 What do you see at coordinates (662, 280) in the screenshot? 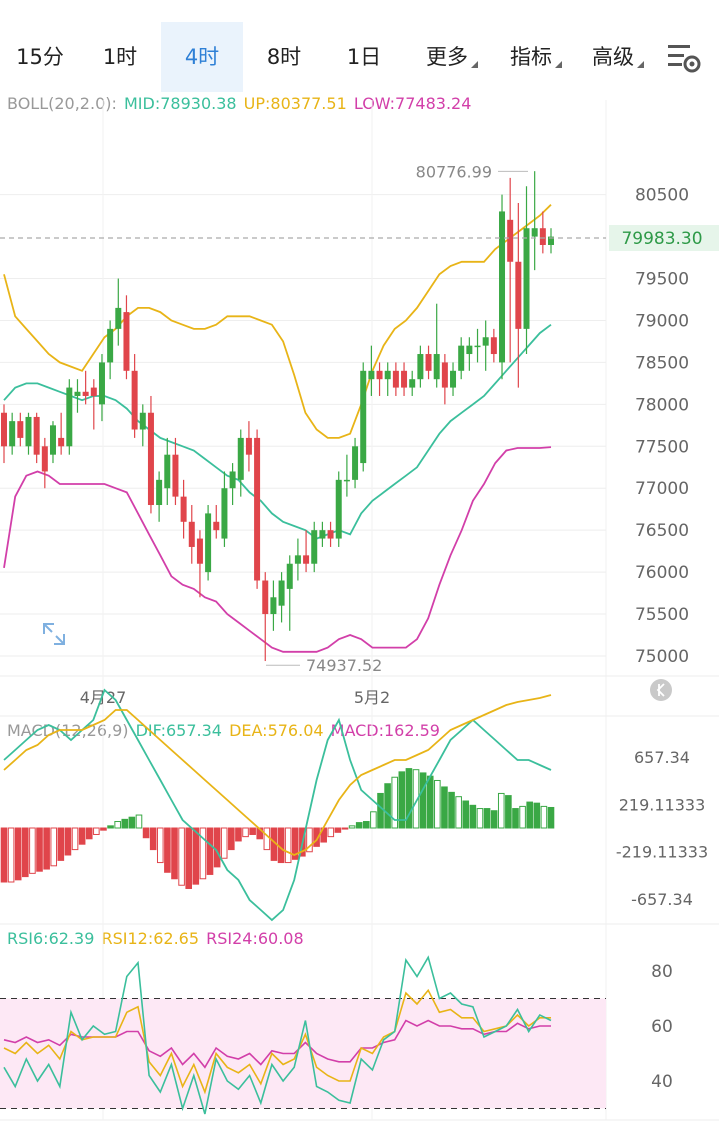
I see `price-tick-label: 79500` at bounding box center [662, 280].